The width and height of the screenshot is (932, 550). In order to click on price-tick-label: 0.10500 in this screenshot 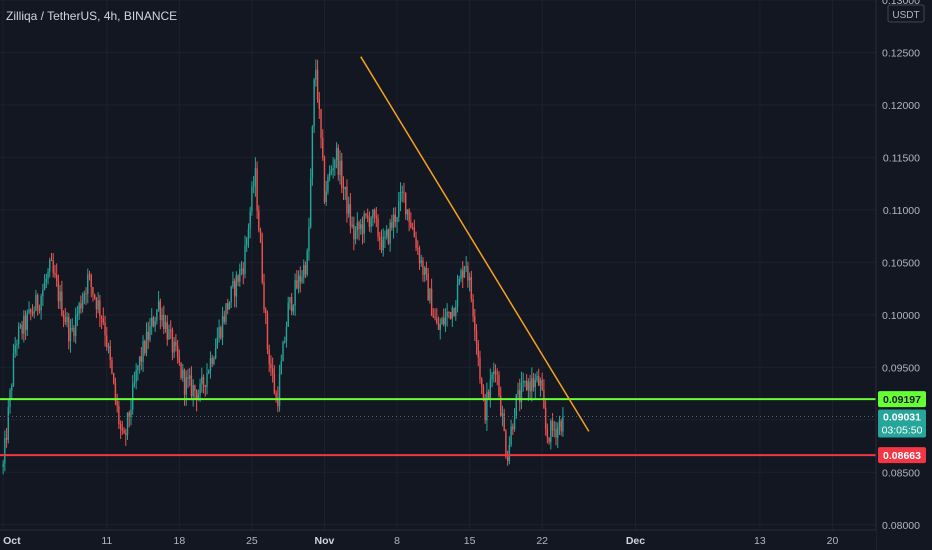, I will do `click(901, 263)`.